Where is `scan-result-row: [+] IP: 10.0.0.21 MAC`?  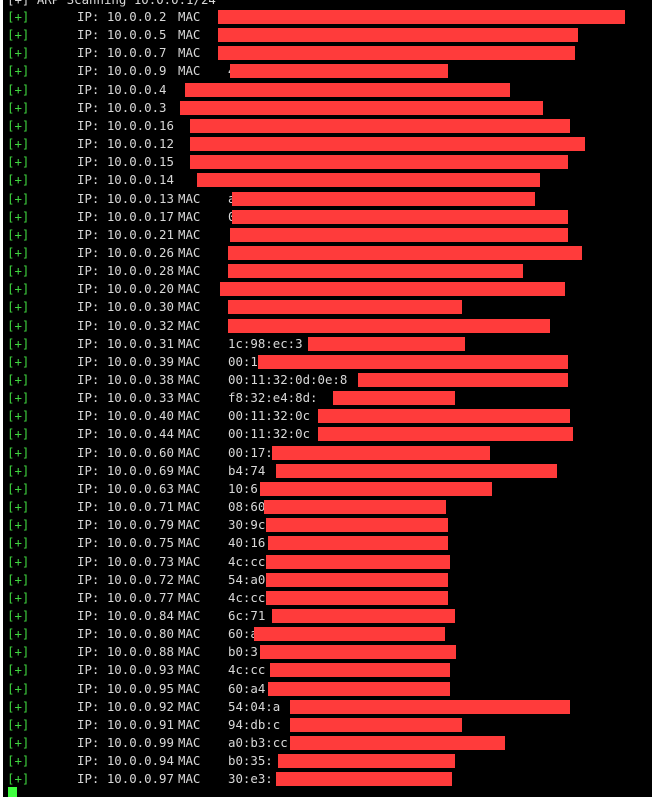 scan-result-row: [+] IP: 10.0.0.21 MAC is located at coordinates (327, 235).